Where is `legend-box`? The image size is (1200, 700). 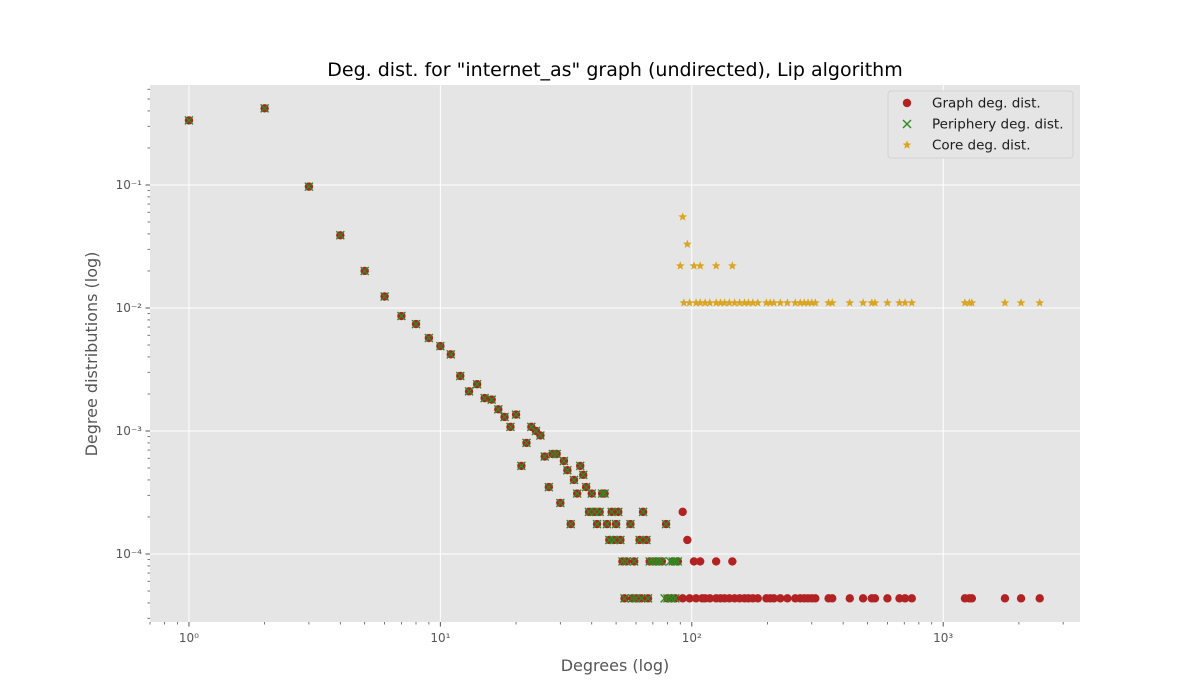
legend-box is located at coordinates (980, 124).